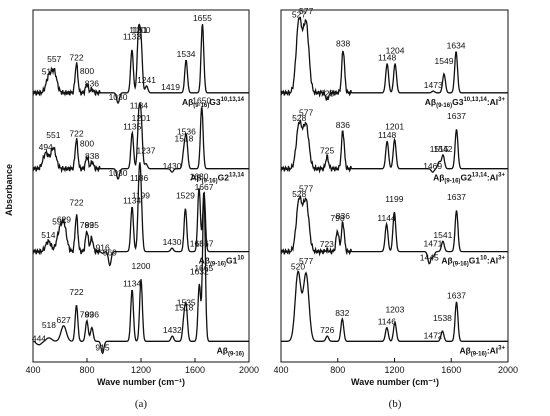 The width and height of the screenshot is (550, 416). I want to click on peak-label: 1241, so click(146, 80).